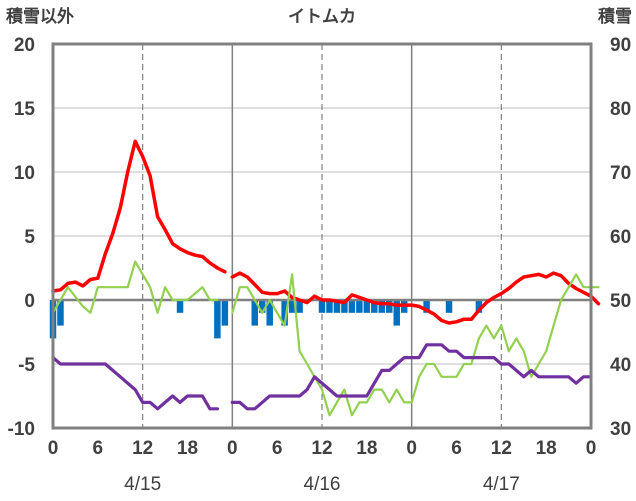 This screenshot has width=636, height=501. I want to click on line-red, so click(139, 216).